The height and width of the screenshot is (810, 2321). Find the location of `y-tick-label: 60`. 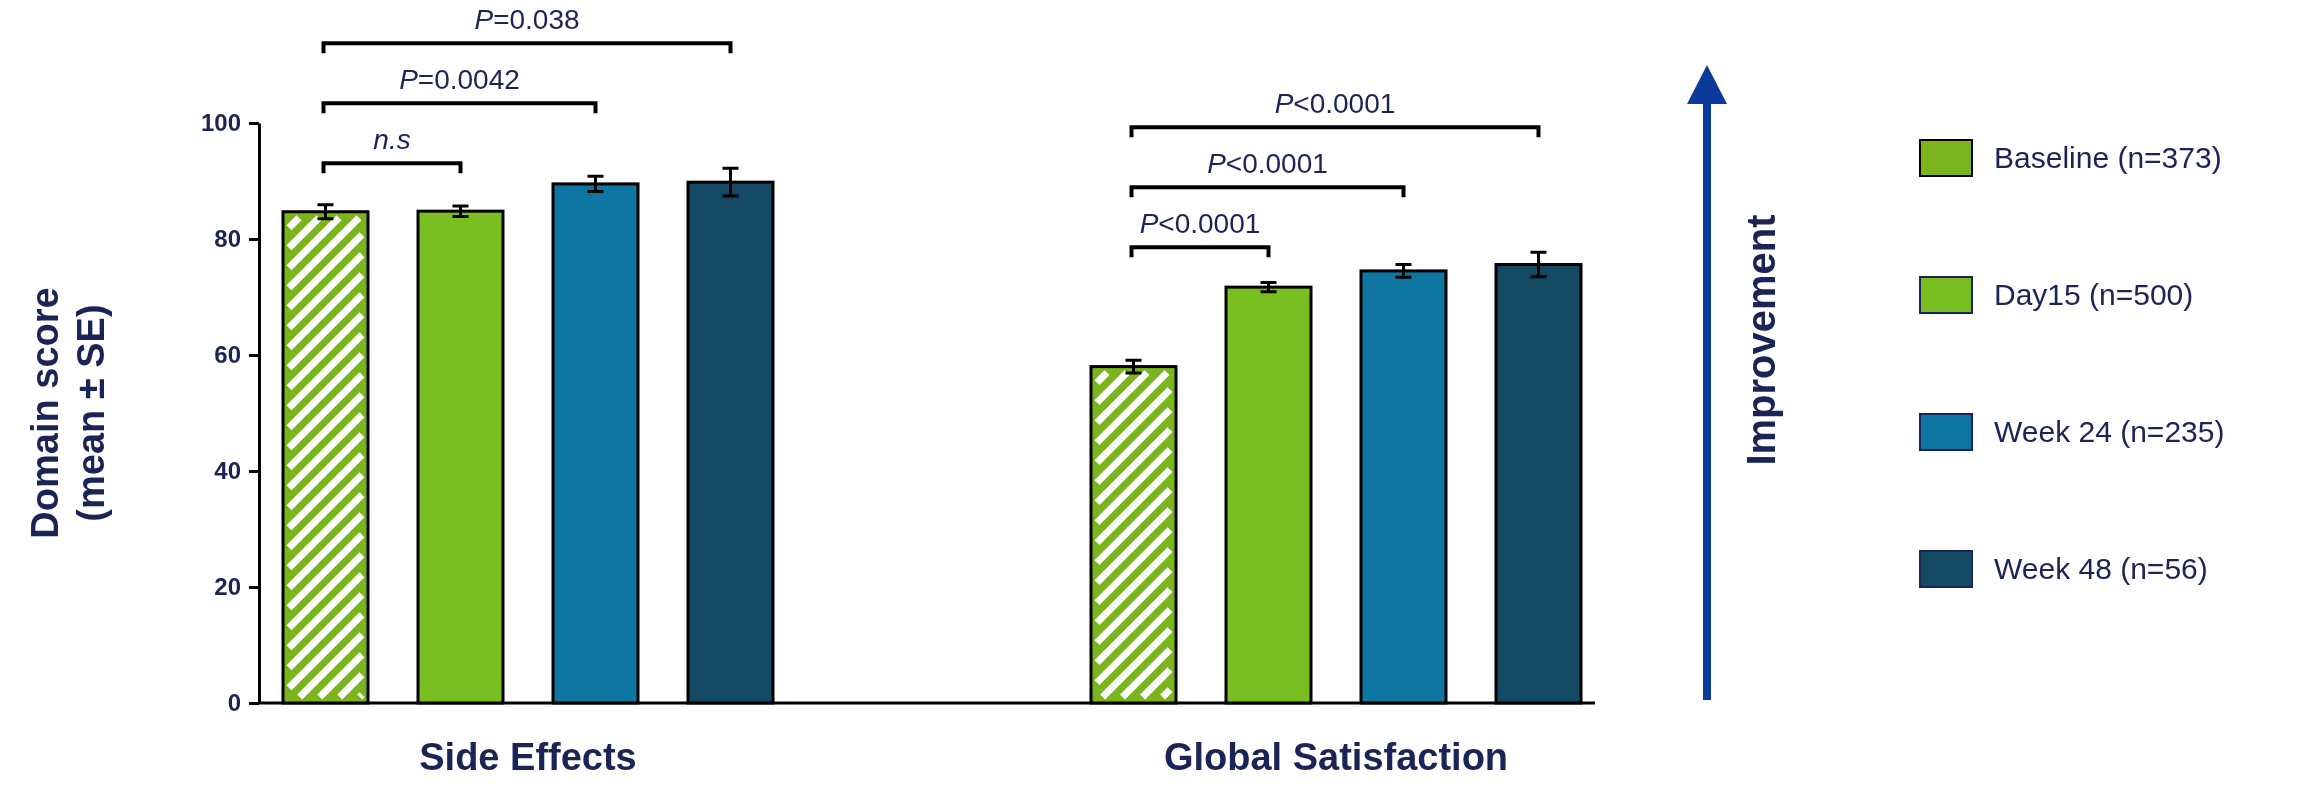

y-tick-label: 60 is located at coordinates (227, 355).